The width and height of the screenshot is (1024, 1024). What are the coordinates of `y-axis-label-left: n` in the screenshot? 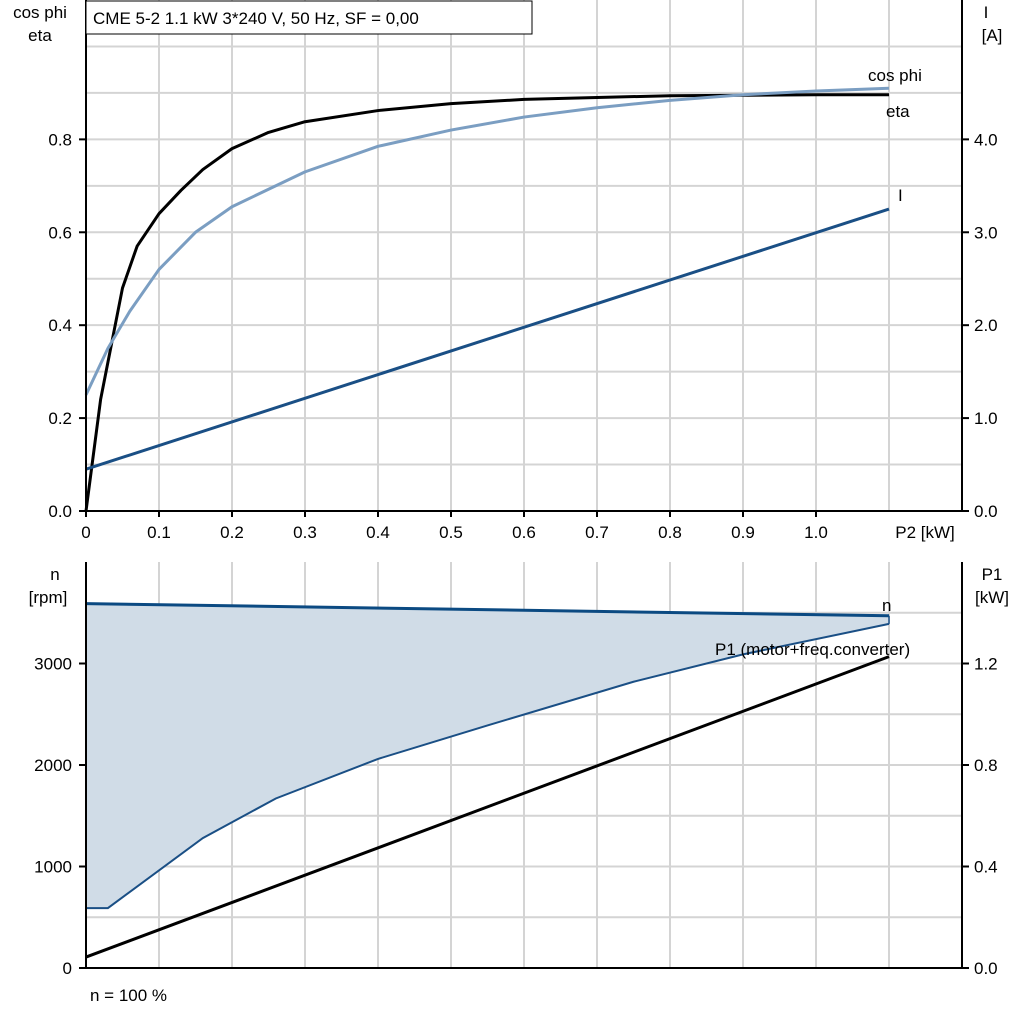 It's located at (54, 574).